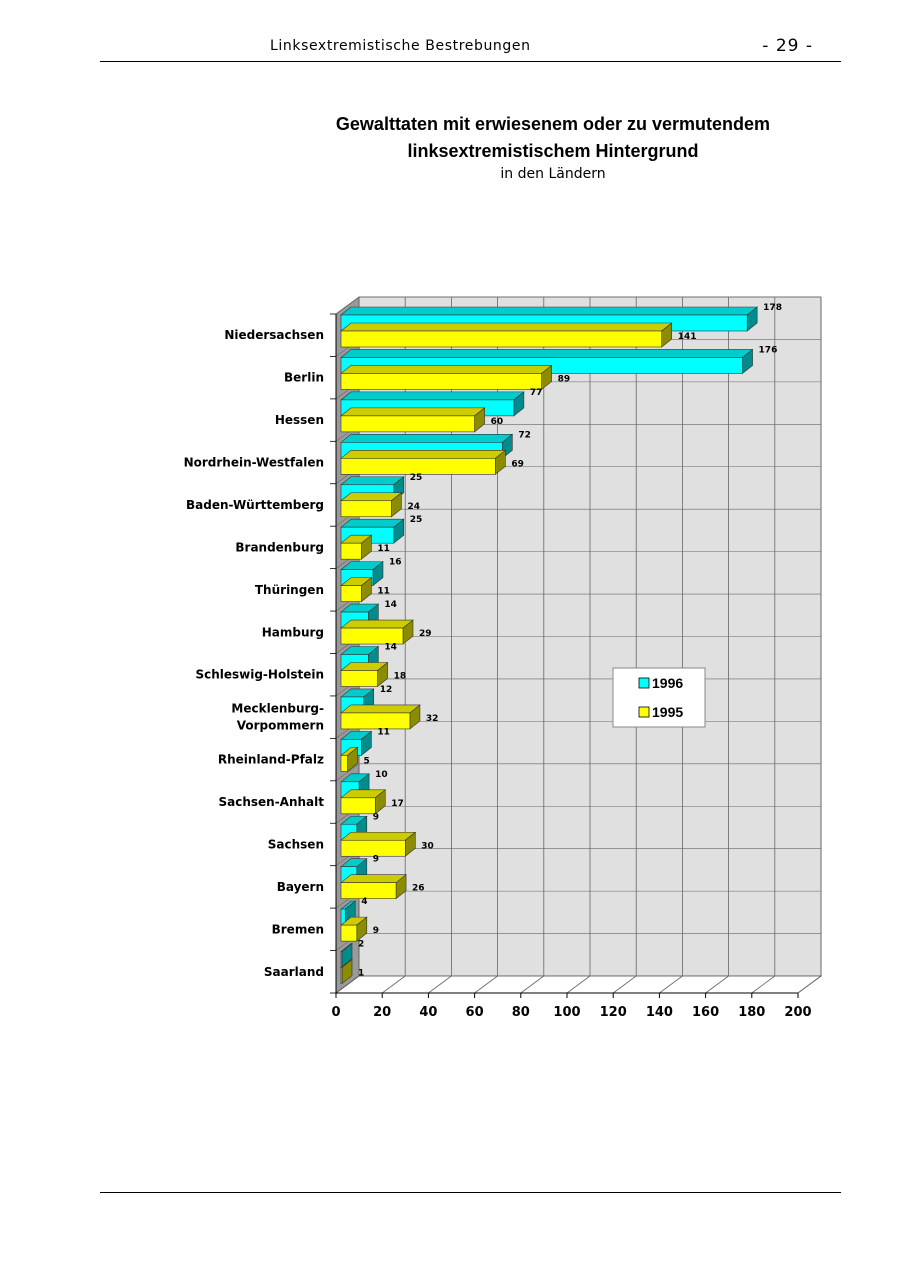  What do you see at coordinates (259, 675) in the screenshot?
I see `category-label: Schleswig-Holstein` at bounding box center [259, 675].